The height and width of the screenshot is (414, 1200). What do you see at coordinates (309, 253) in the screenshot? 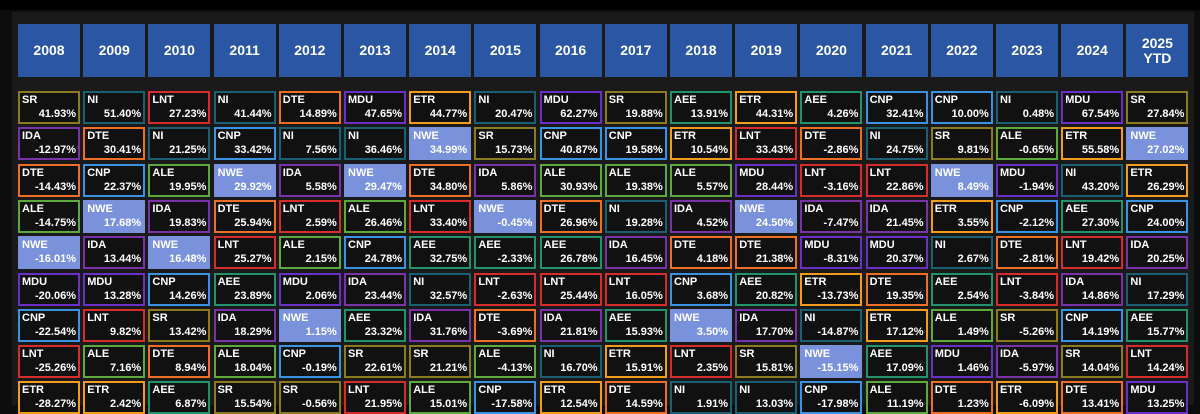
I see `ticker-cell: ALE 2.15%` at bounding box center [309, 253].